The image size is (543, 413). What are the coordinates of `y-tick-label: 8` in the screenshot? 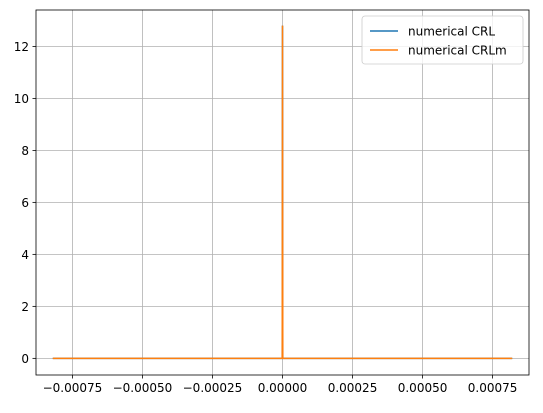 It's located at (25, 151).